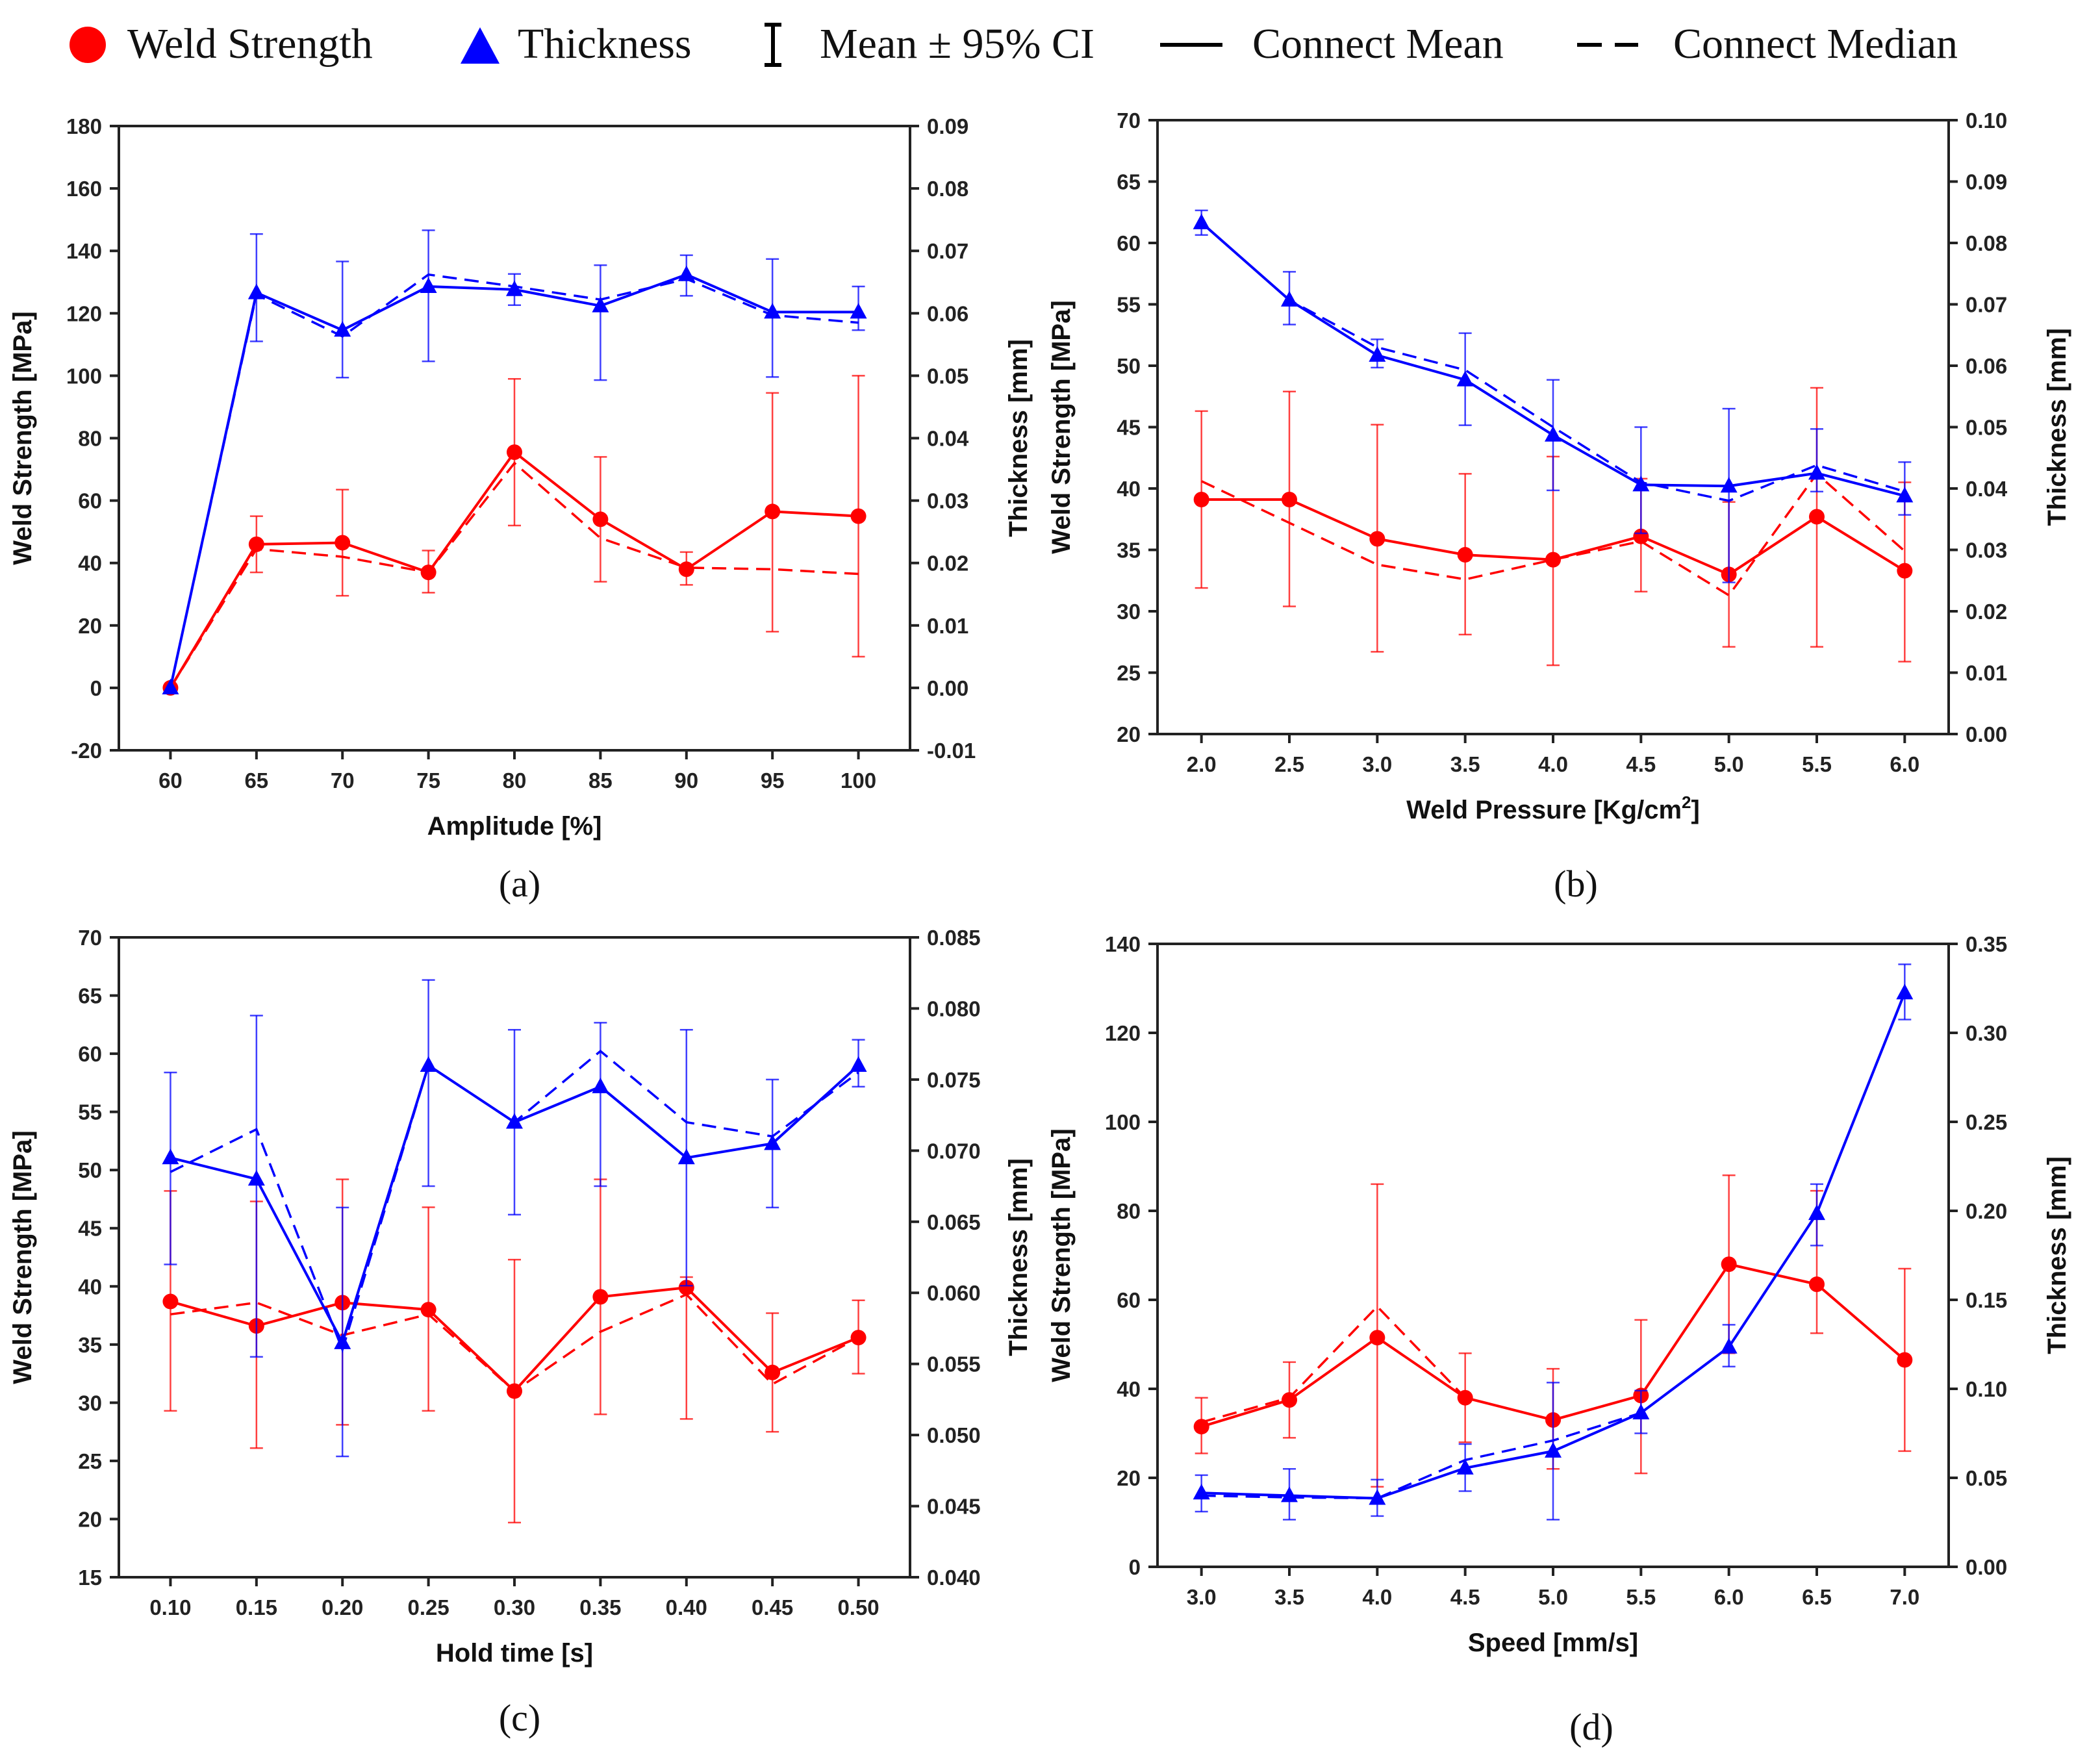 The image size is (2100, 1763). Describe the element at coordinates (170, 1607) in the screenshot. I see `x-tick-label: 0.10` at that location.